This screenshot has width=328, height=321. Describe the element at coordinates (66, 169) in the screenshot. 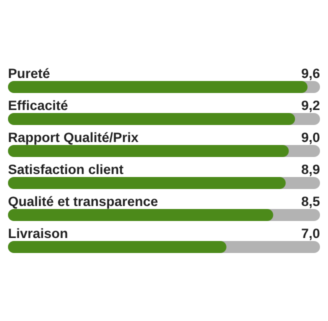

I see `y-tick-label: Satisfaction client` at that location.